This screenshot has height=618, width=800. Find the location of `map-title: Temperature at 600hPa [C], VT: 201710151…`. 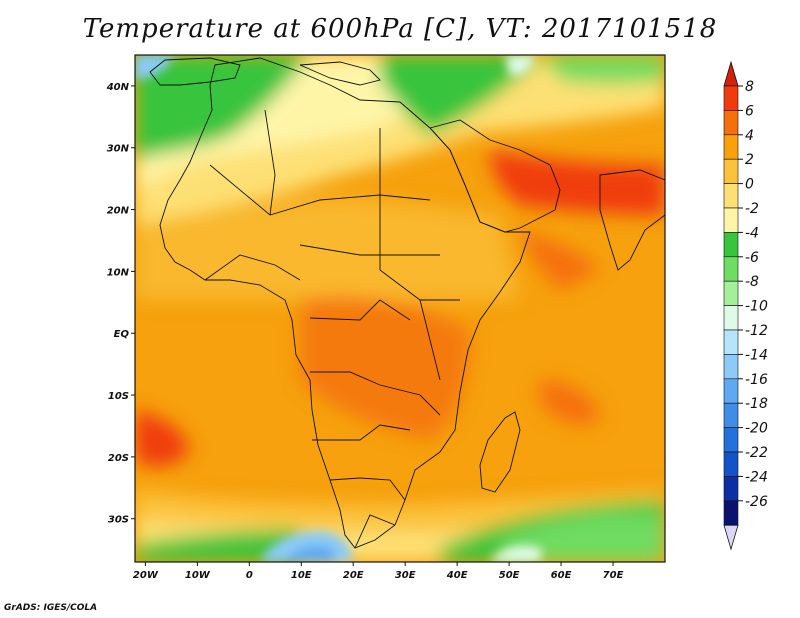

map-title: Temperature at 600hPa [C], VT: 201710151… is located at coordinates (400, 29).